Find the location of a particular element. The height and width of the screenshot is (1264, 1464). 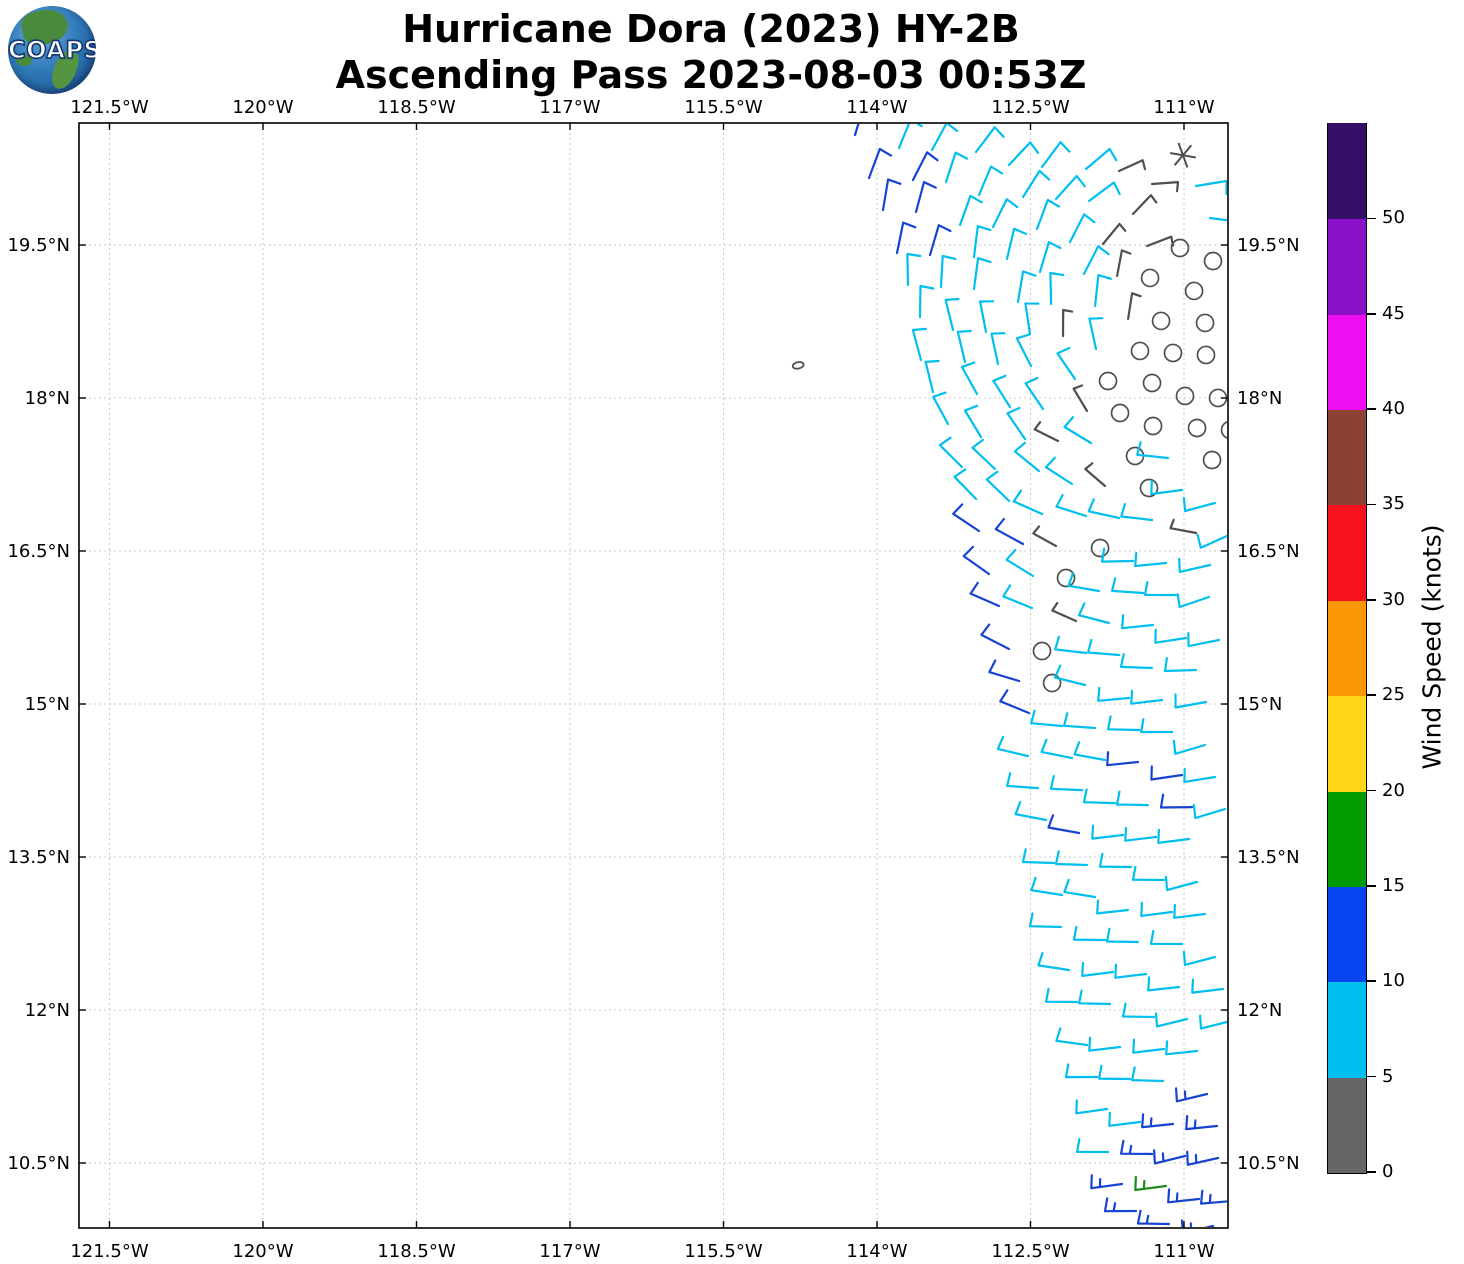

colorbar-tick-label: 5 is located at coordinates (1388, 1076).